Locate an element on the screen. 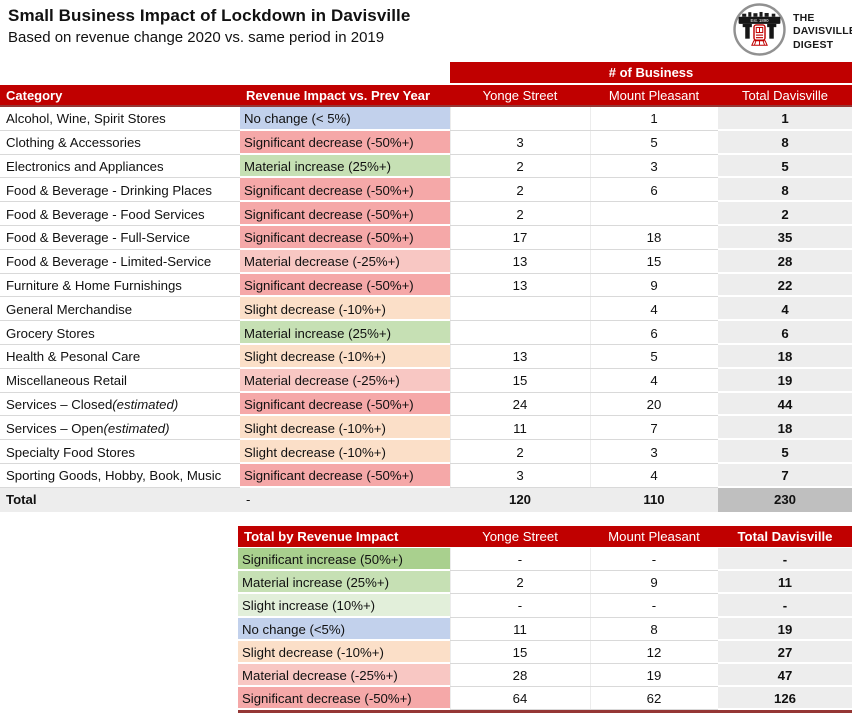 This screenshot has width=852, height=720. davisville-digest-logo: Est. 1890 THE DAVISVILLE is located at coordinates (792, 32).